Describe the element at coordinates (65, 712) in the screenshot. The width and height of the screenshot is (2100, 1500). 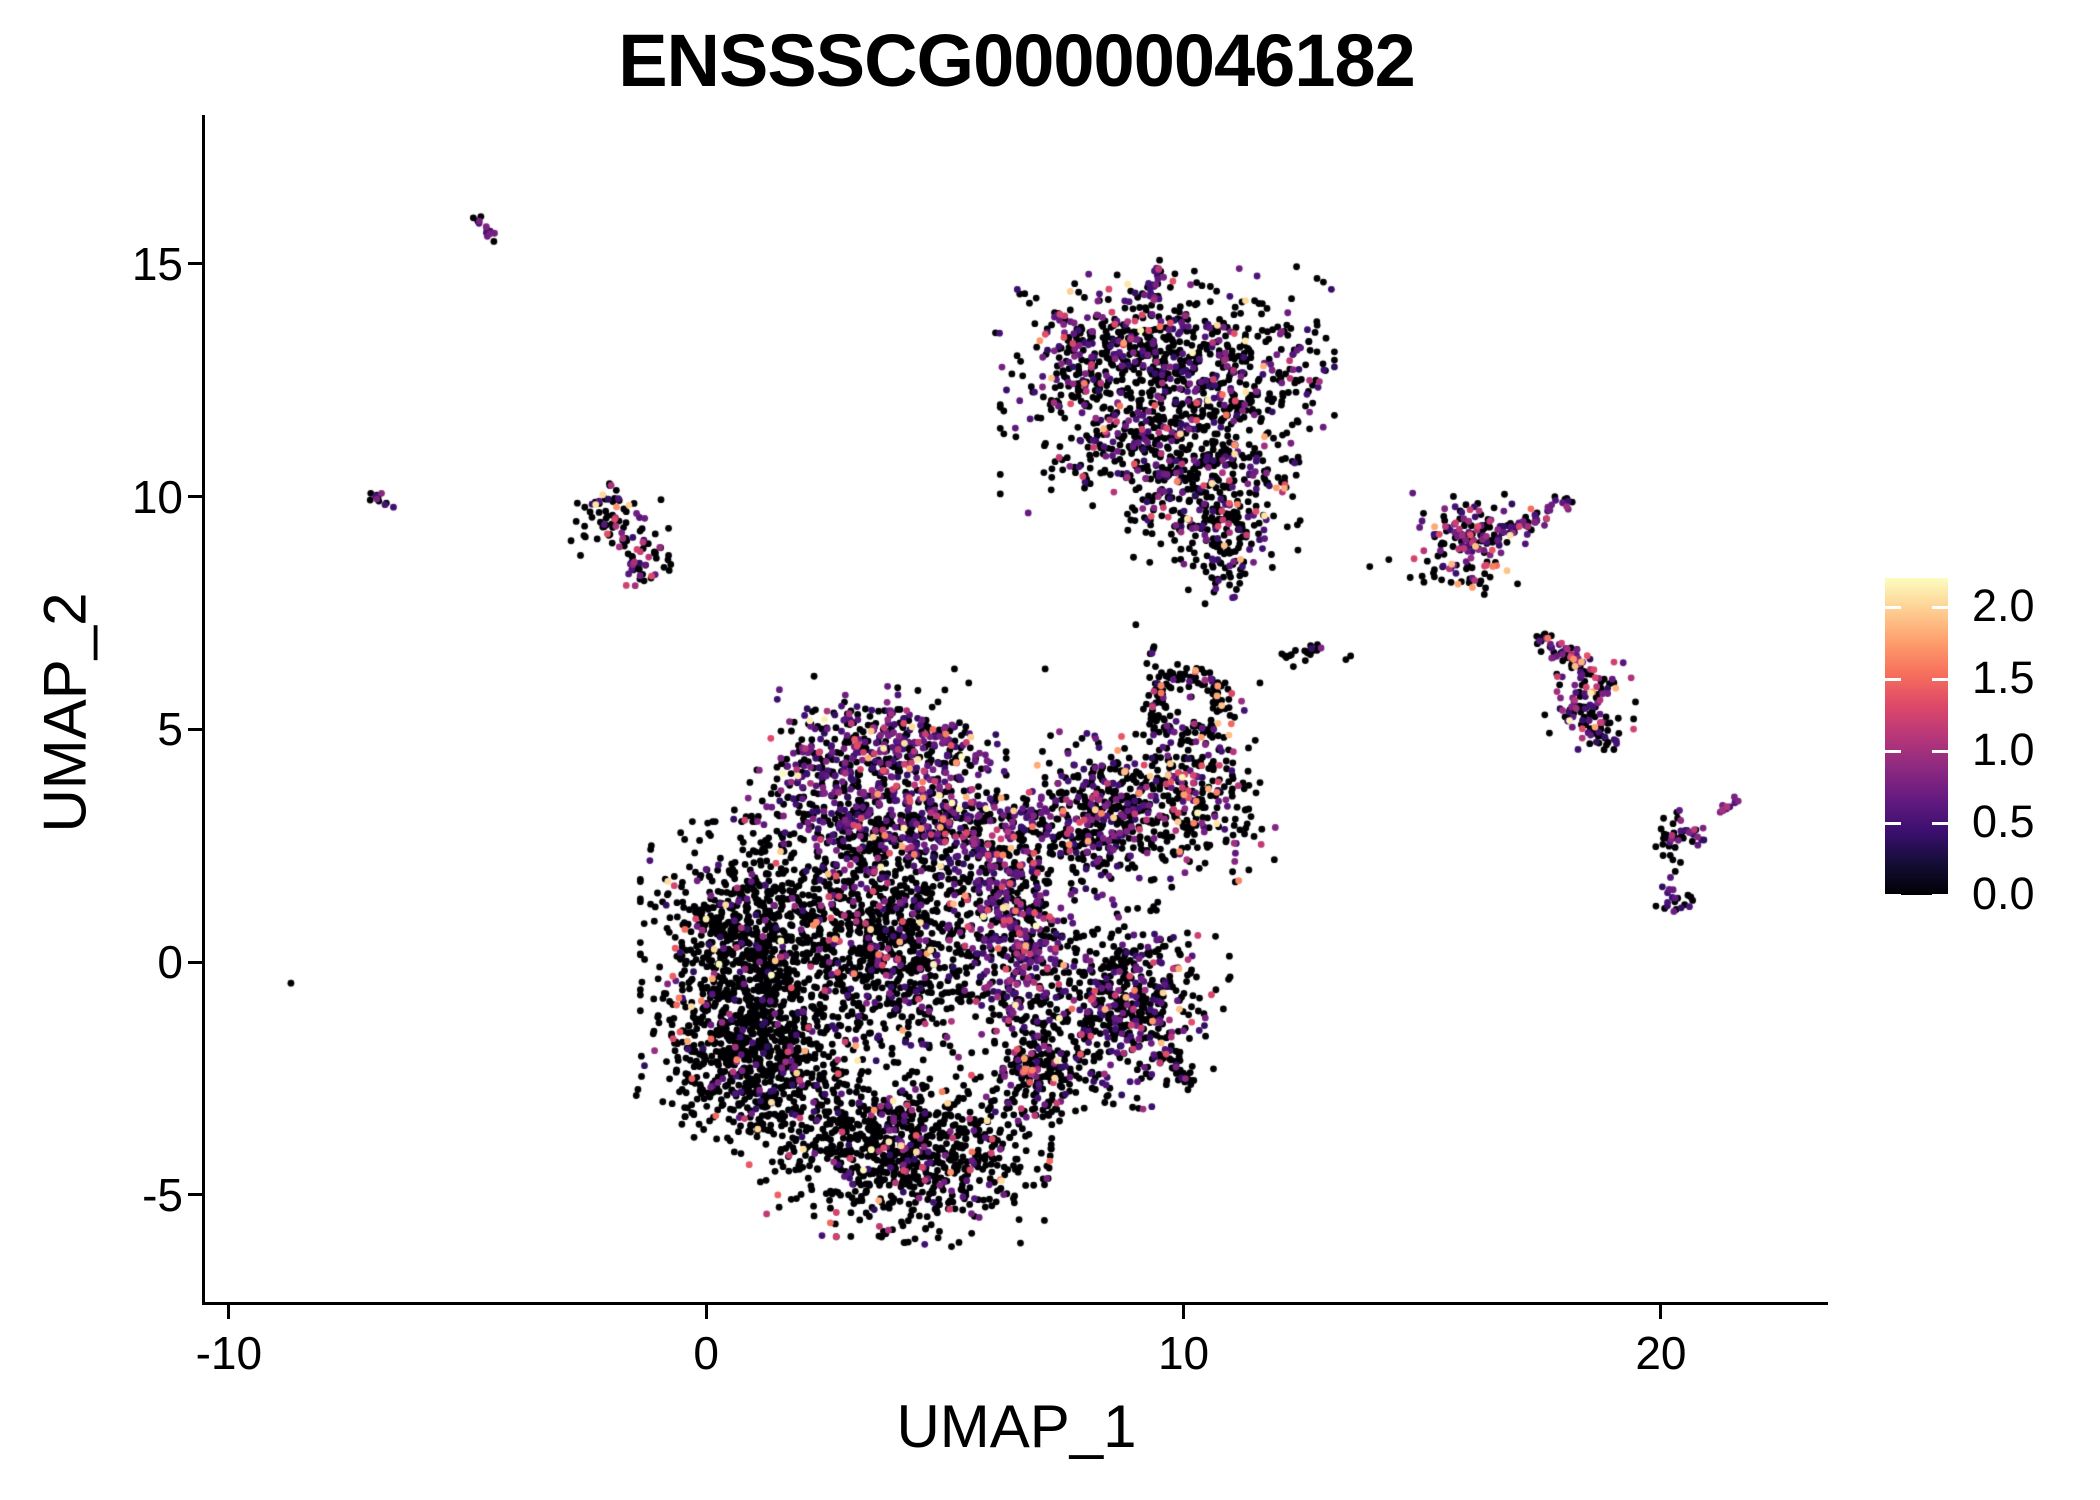
I see `y-axis-title: UMAP_2` at that location.